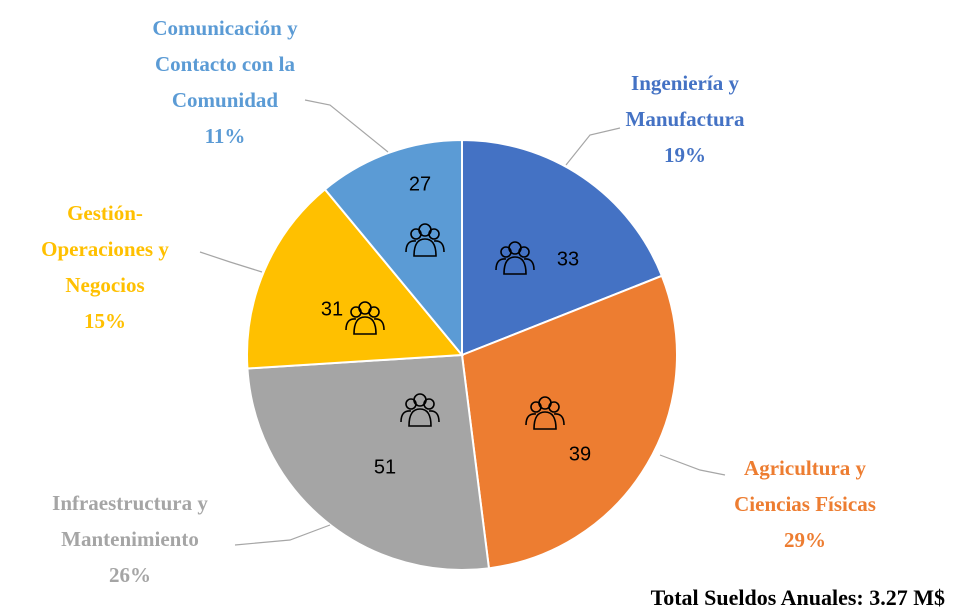  I want to click on percent-label: 29%, so click(805, 540).